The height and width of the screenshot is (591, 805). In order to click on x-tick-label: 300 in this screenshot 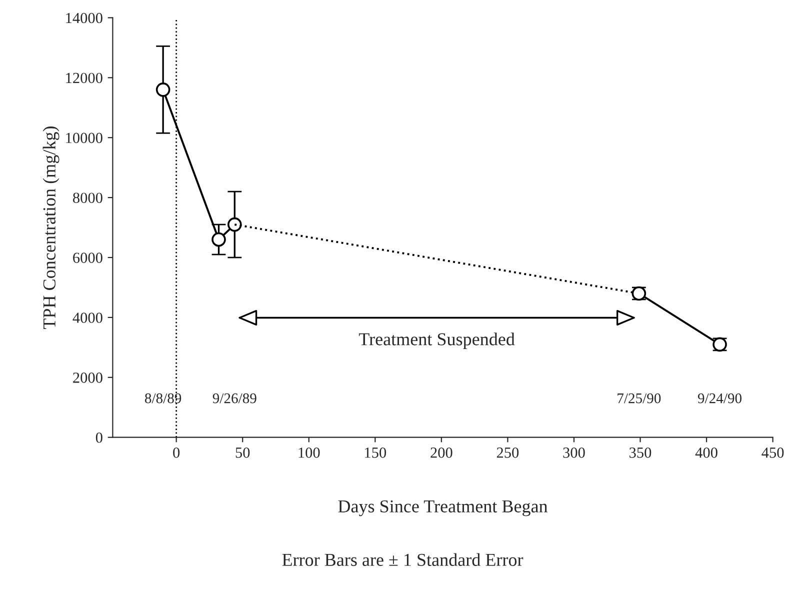, I will do `click(574, 453)`.